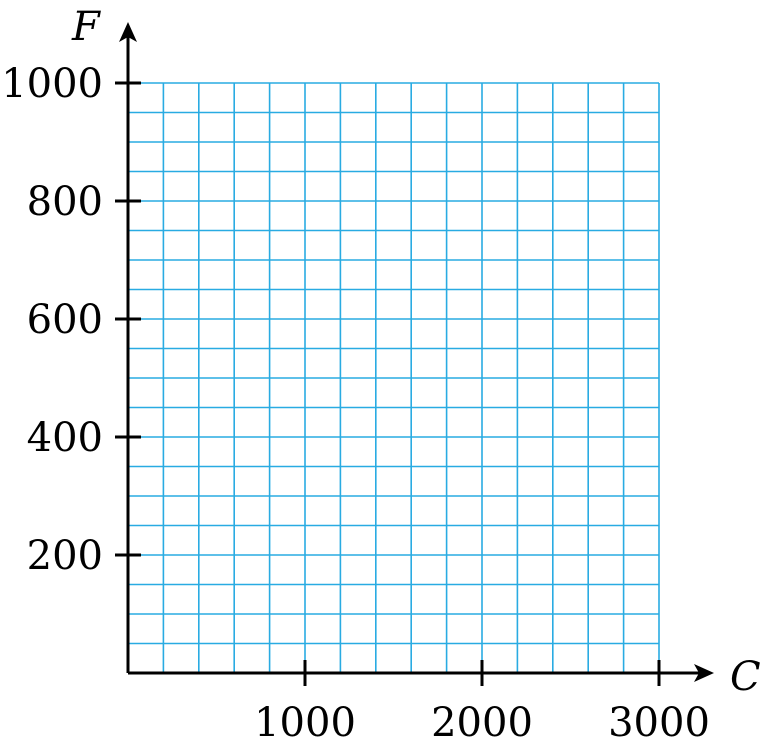 The width and height of the screenshot is (771, 742). I want to click on y-tick-label: 400, so click(65, 438).